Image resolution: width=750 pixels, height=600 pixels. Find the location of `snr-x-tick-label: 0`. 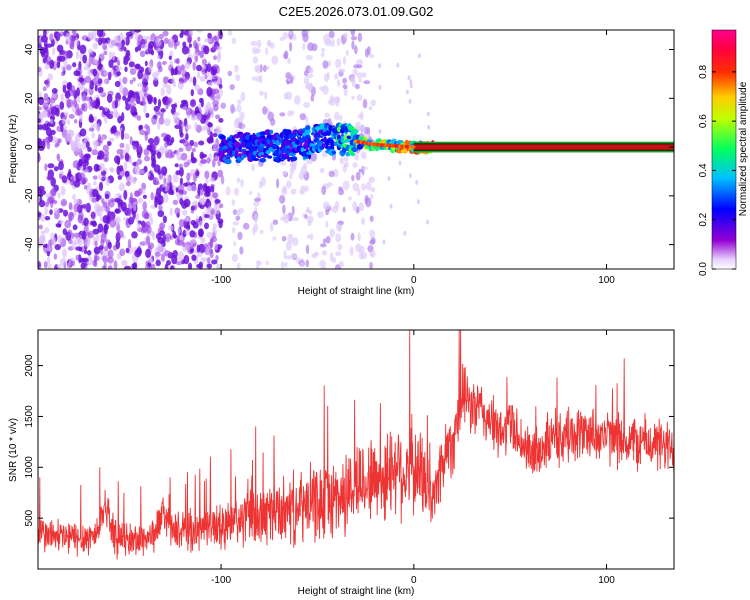

snr-x-tick-label: 0 is located at coordinates (414, 580).